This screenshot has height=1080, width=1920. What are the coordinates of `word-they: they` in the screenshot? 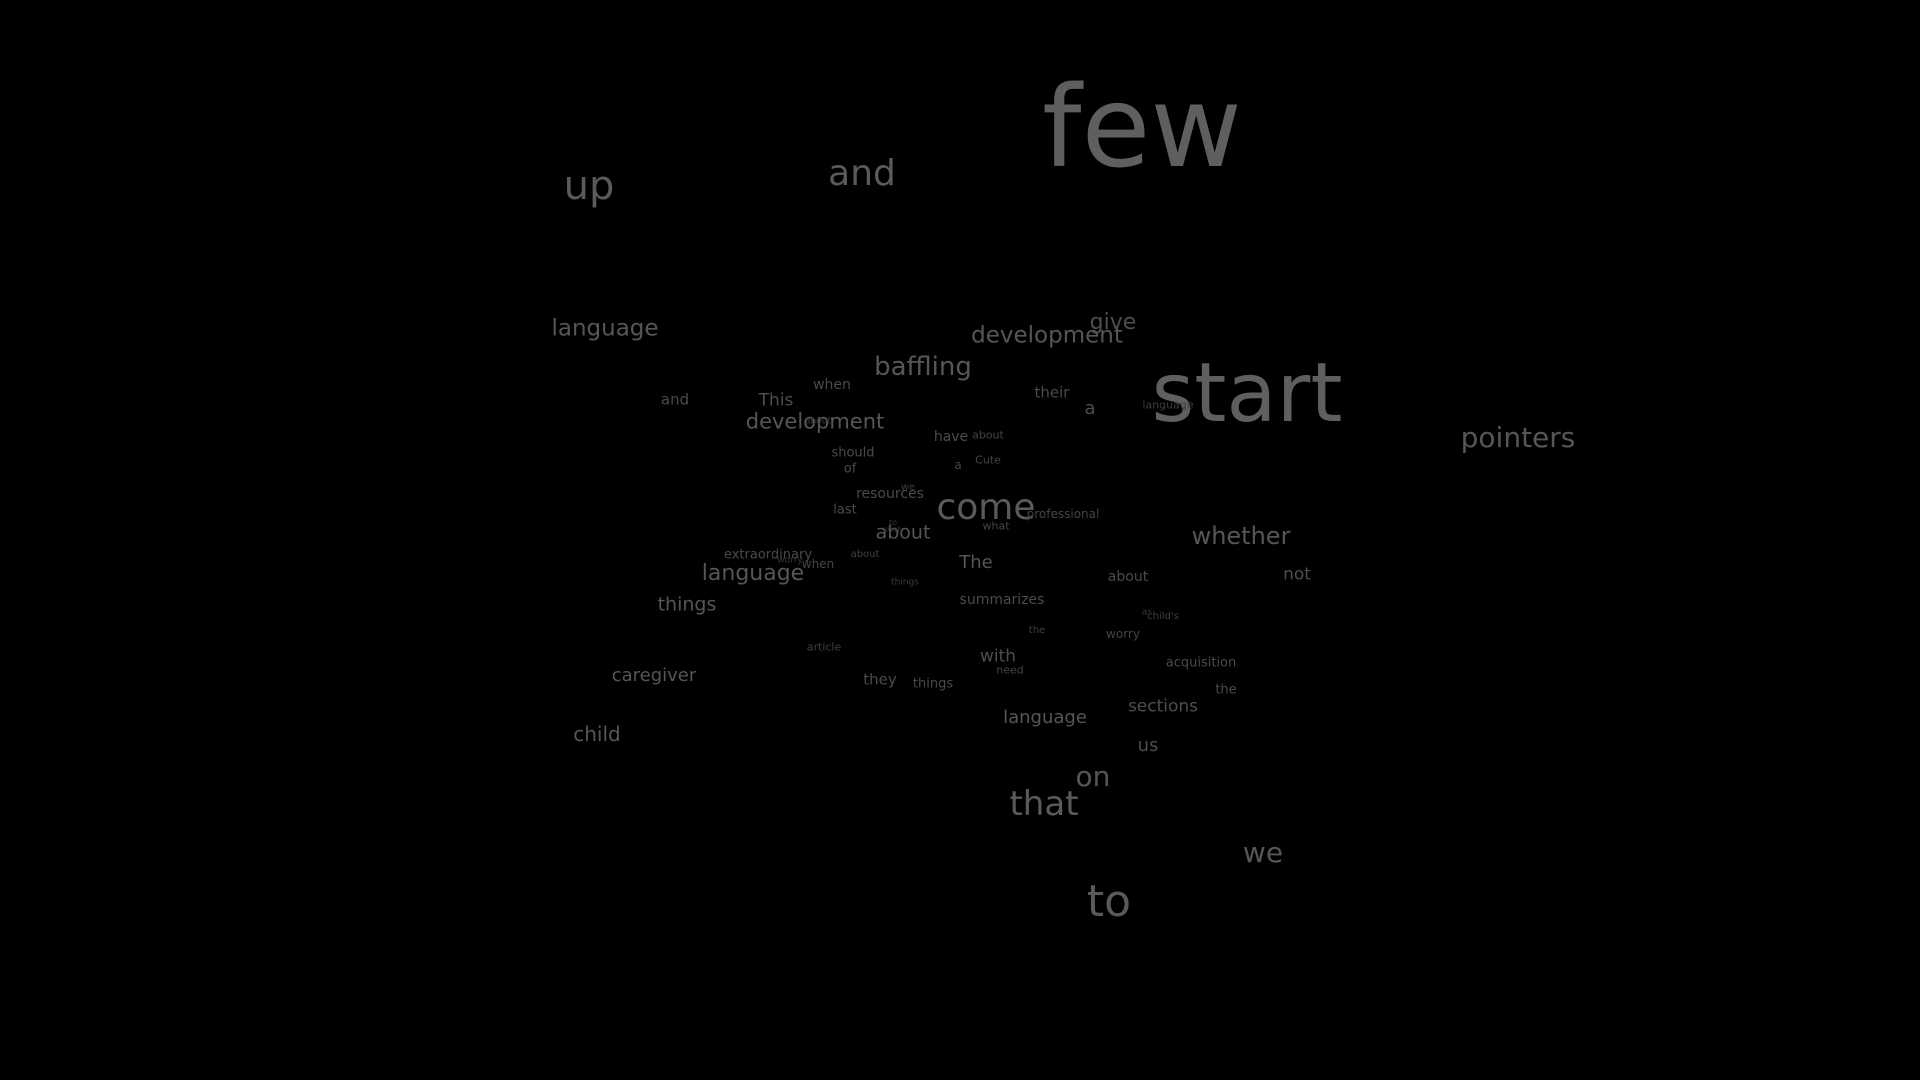 It's located at (880, 679).